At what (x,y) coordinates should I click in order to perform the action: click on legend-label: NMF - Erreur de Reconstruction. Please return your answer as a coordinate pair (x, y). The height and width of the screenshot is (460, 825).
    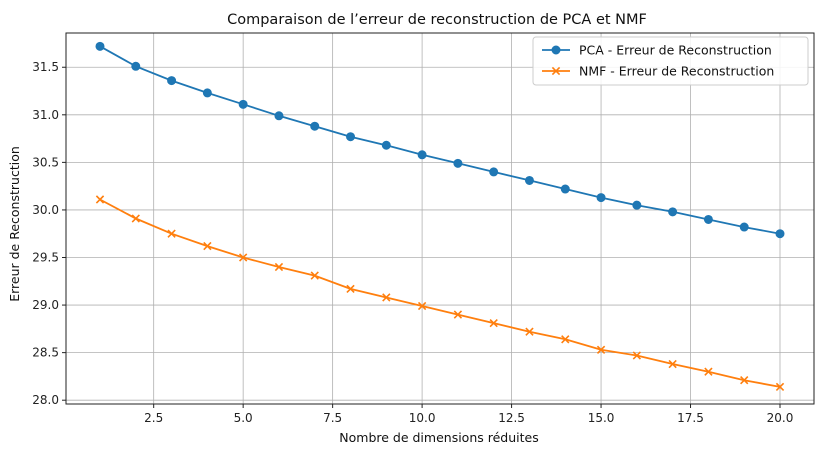
    Looking at the image, I should click on (676, 71).